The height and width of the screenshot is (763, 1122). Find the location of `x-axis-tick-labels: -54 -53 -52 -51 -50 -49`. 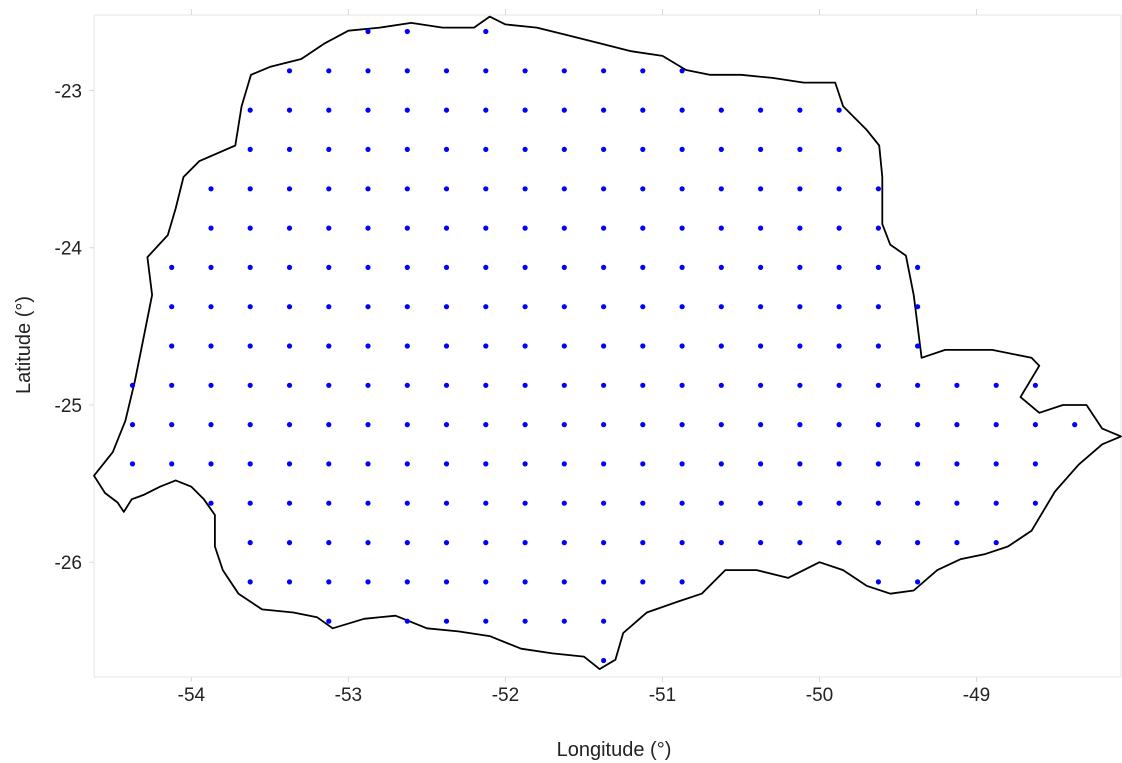

x-axis-tick-labels: -54 -53 -52 -51 -50 -49 is located at coordinates (584, 695).